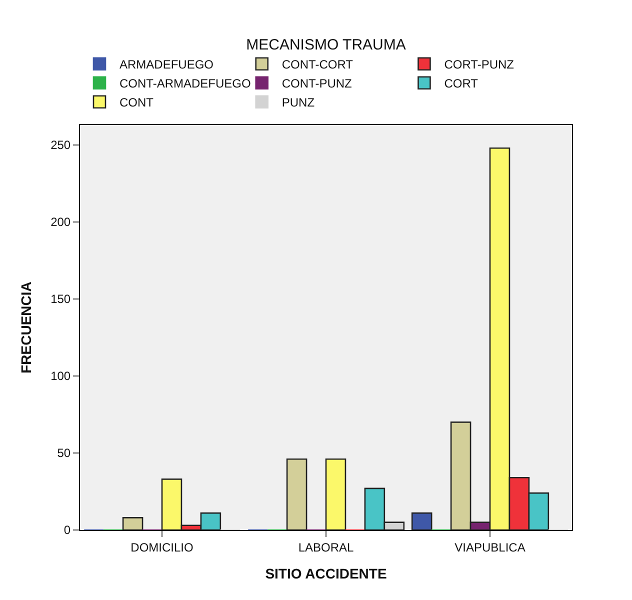 This screenshot has width=632, height=600. I want to click on y-tick-label: 200, so click(60, 222).